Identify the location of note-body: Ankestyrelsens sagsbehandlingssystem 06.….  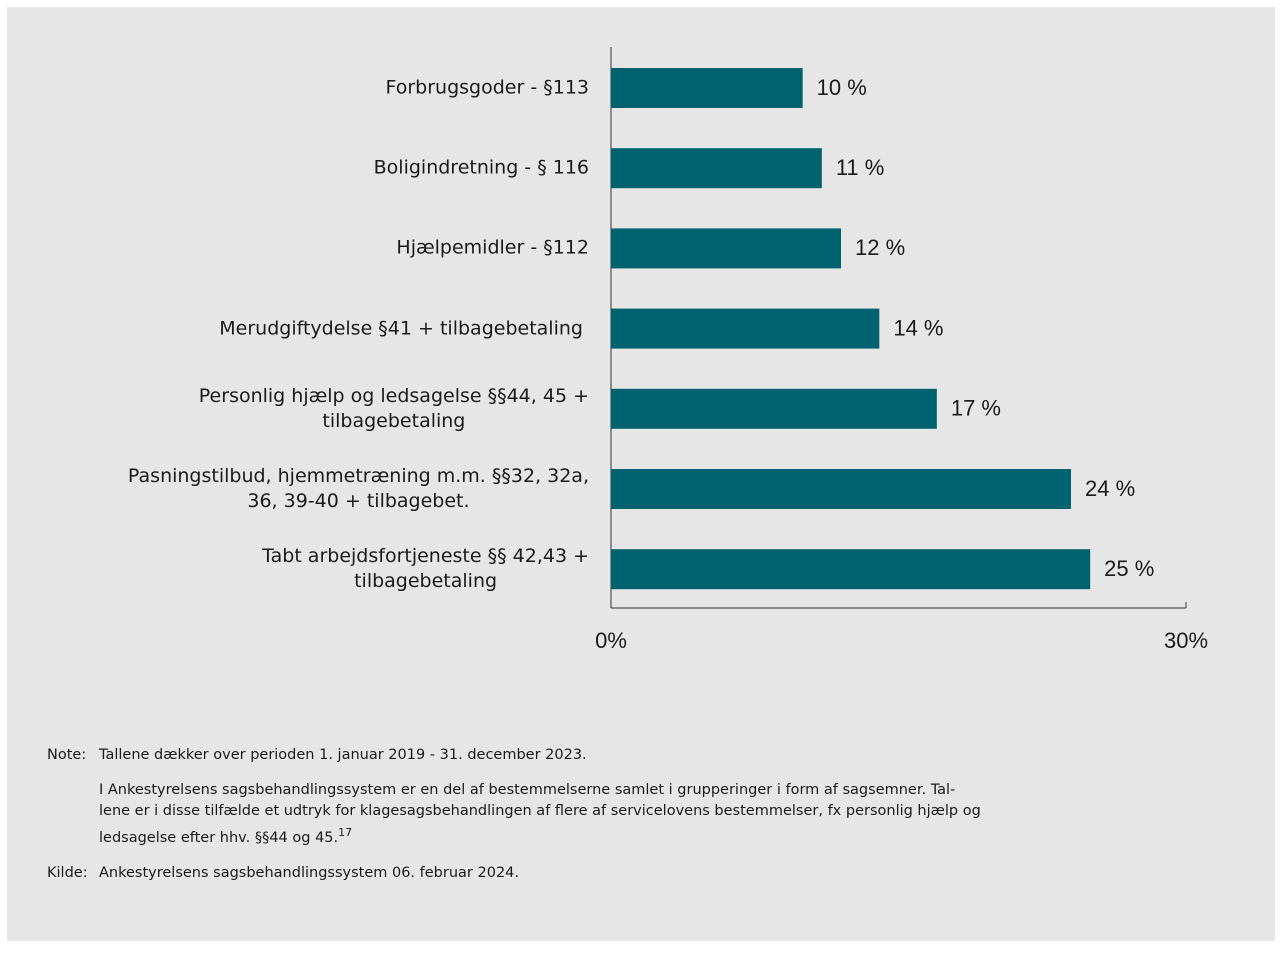
(309, 873).